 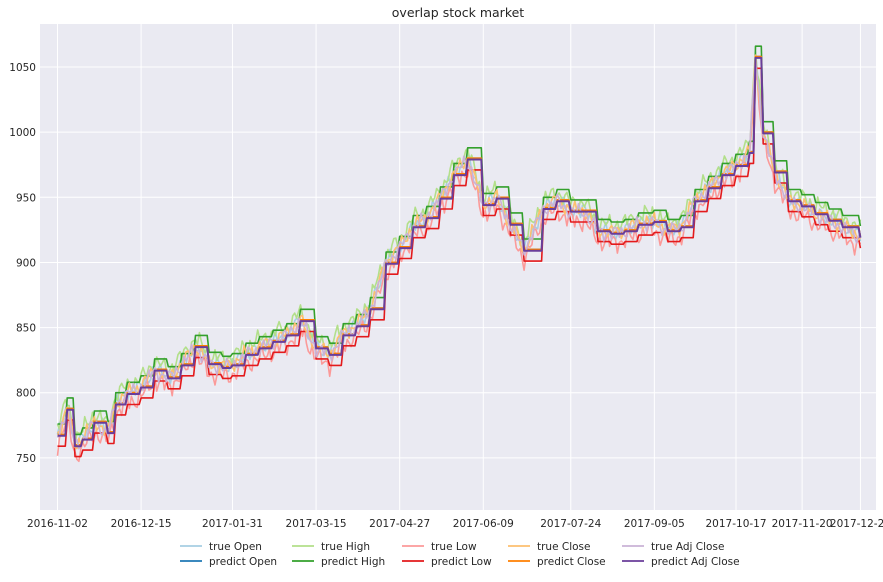 I want to click on legend-label: predict High, so click(x=353, y=562).